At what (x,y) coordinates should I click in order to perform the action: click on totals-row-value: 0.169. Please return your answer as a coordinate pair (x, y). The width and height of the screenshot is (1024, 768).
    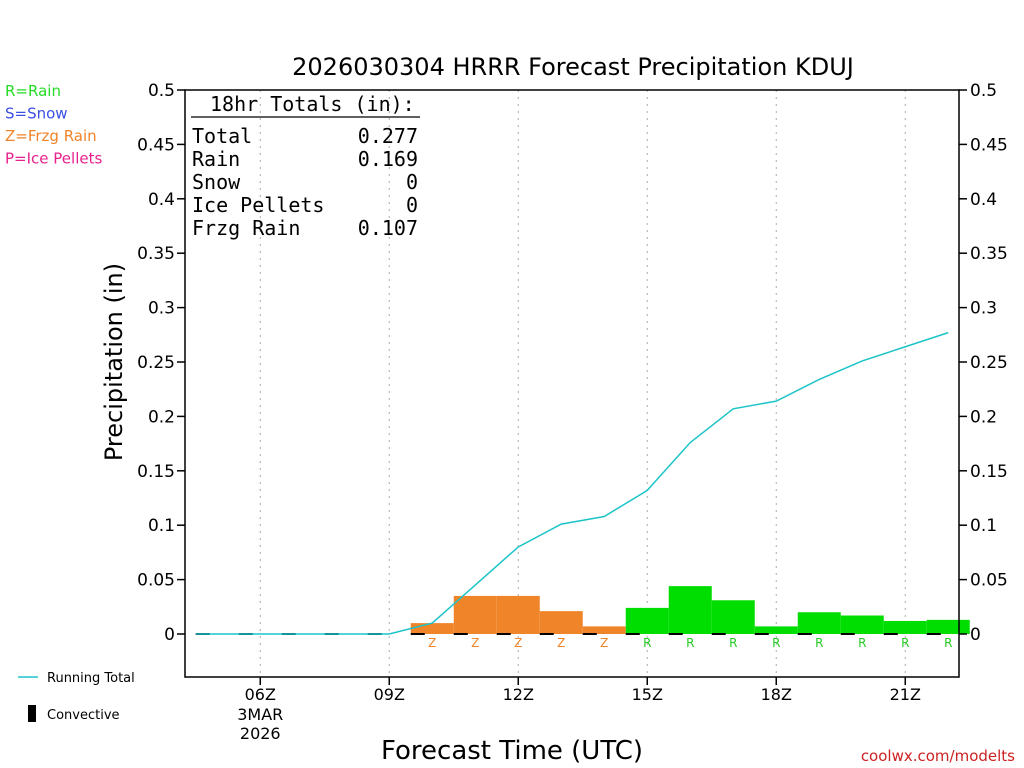
    Looking at the image, I should click on (388, 159).